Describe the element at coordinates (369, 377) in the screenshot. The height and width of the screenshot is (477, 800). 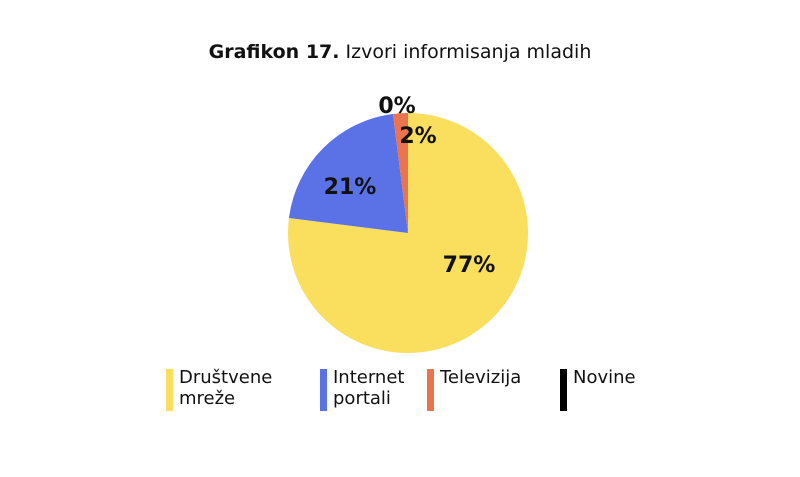
I see `legend-label-line1: Internet` at that location.